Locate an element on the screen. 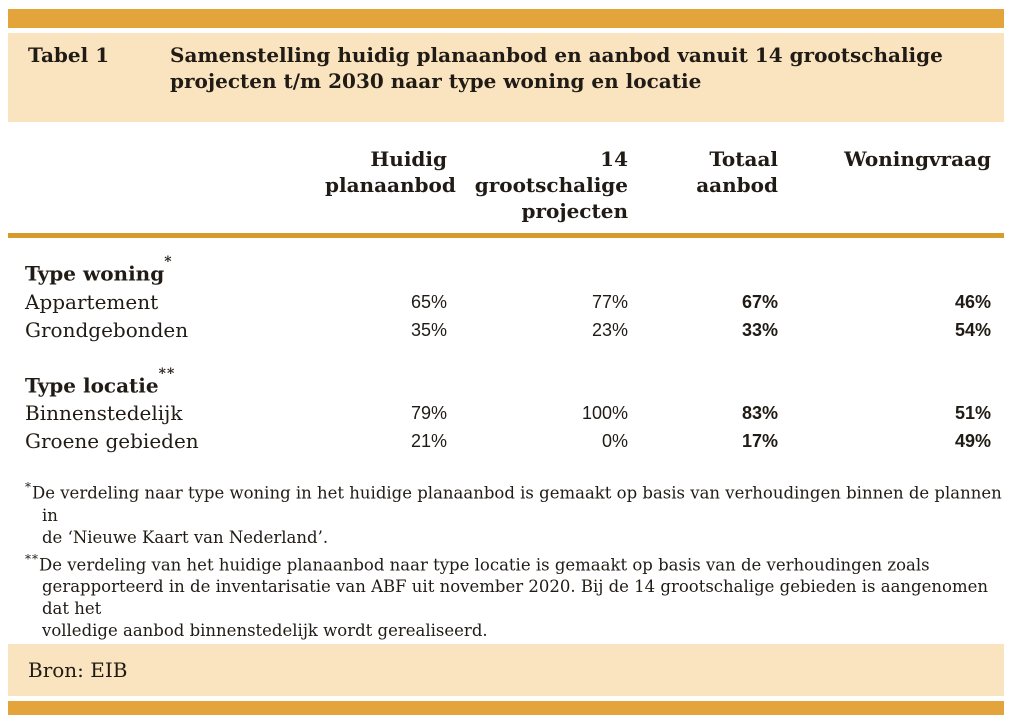  header-empty-cell is located at coordinates (175, 185).